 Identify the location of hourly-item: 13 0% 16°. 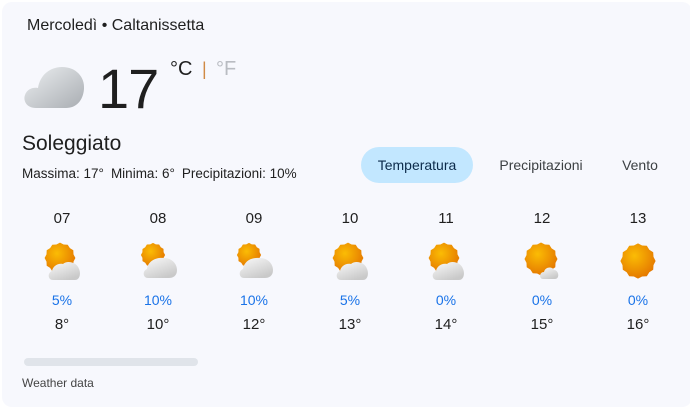
(638, 271).